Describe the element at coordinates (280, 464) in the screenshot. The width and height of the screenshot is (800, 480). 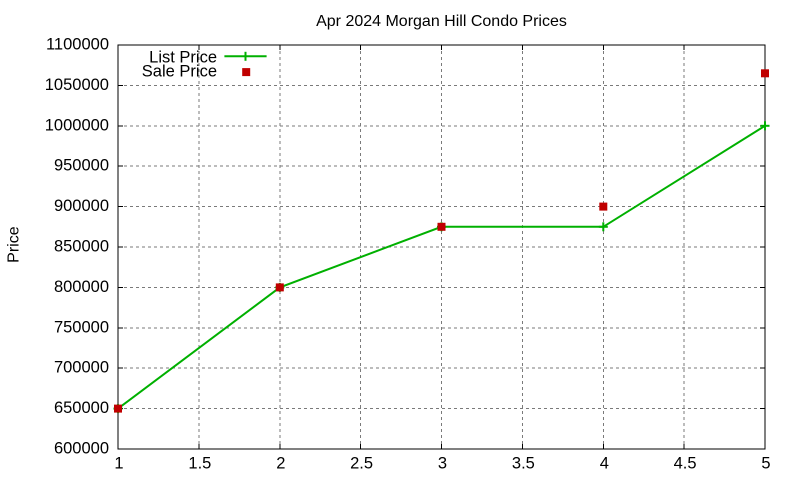
I see `svg-text: 2` at that location.